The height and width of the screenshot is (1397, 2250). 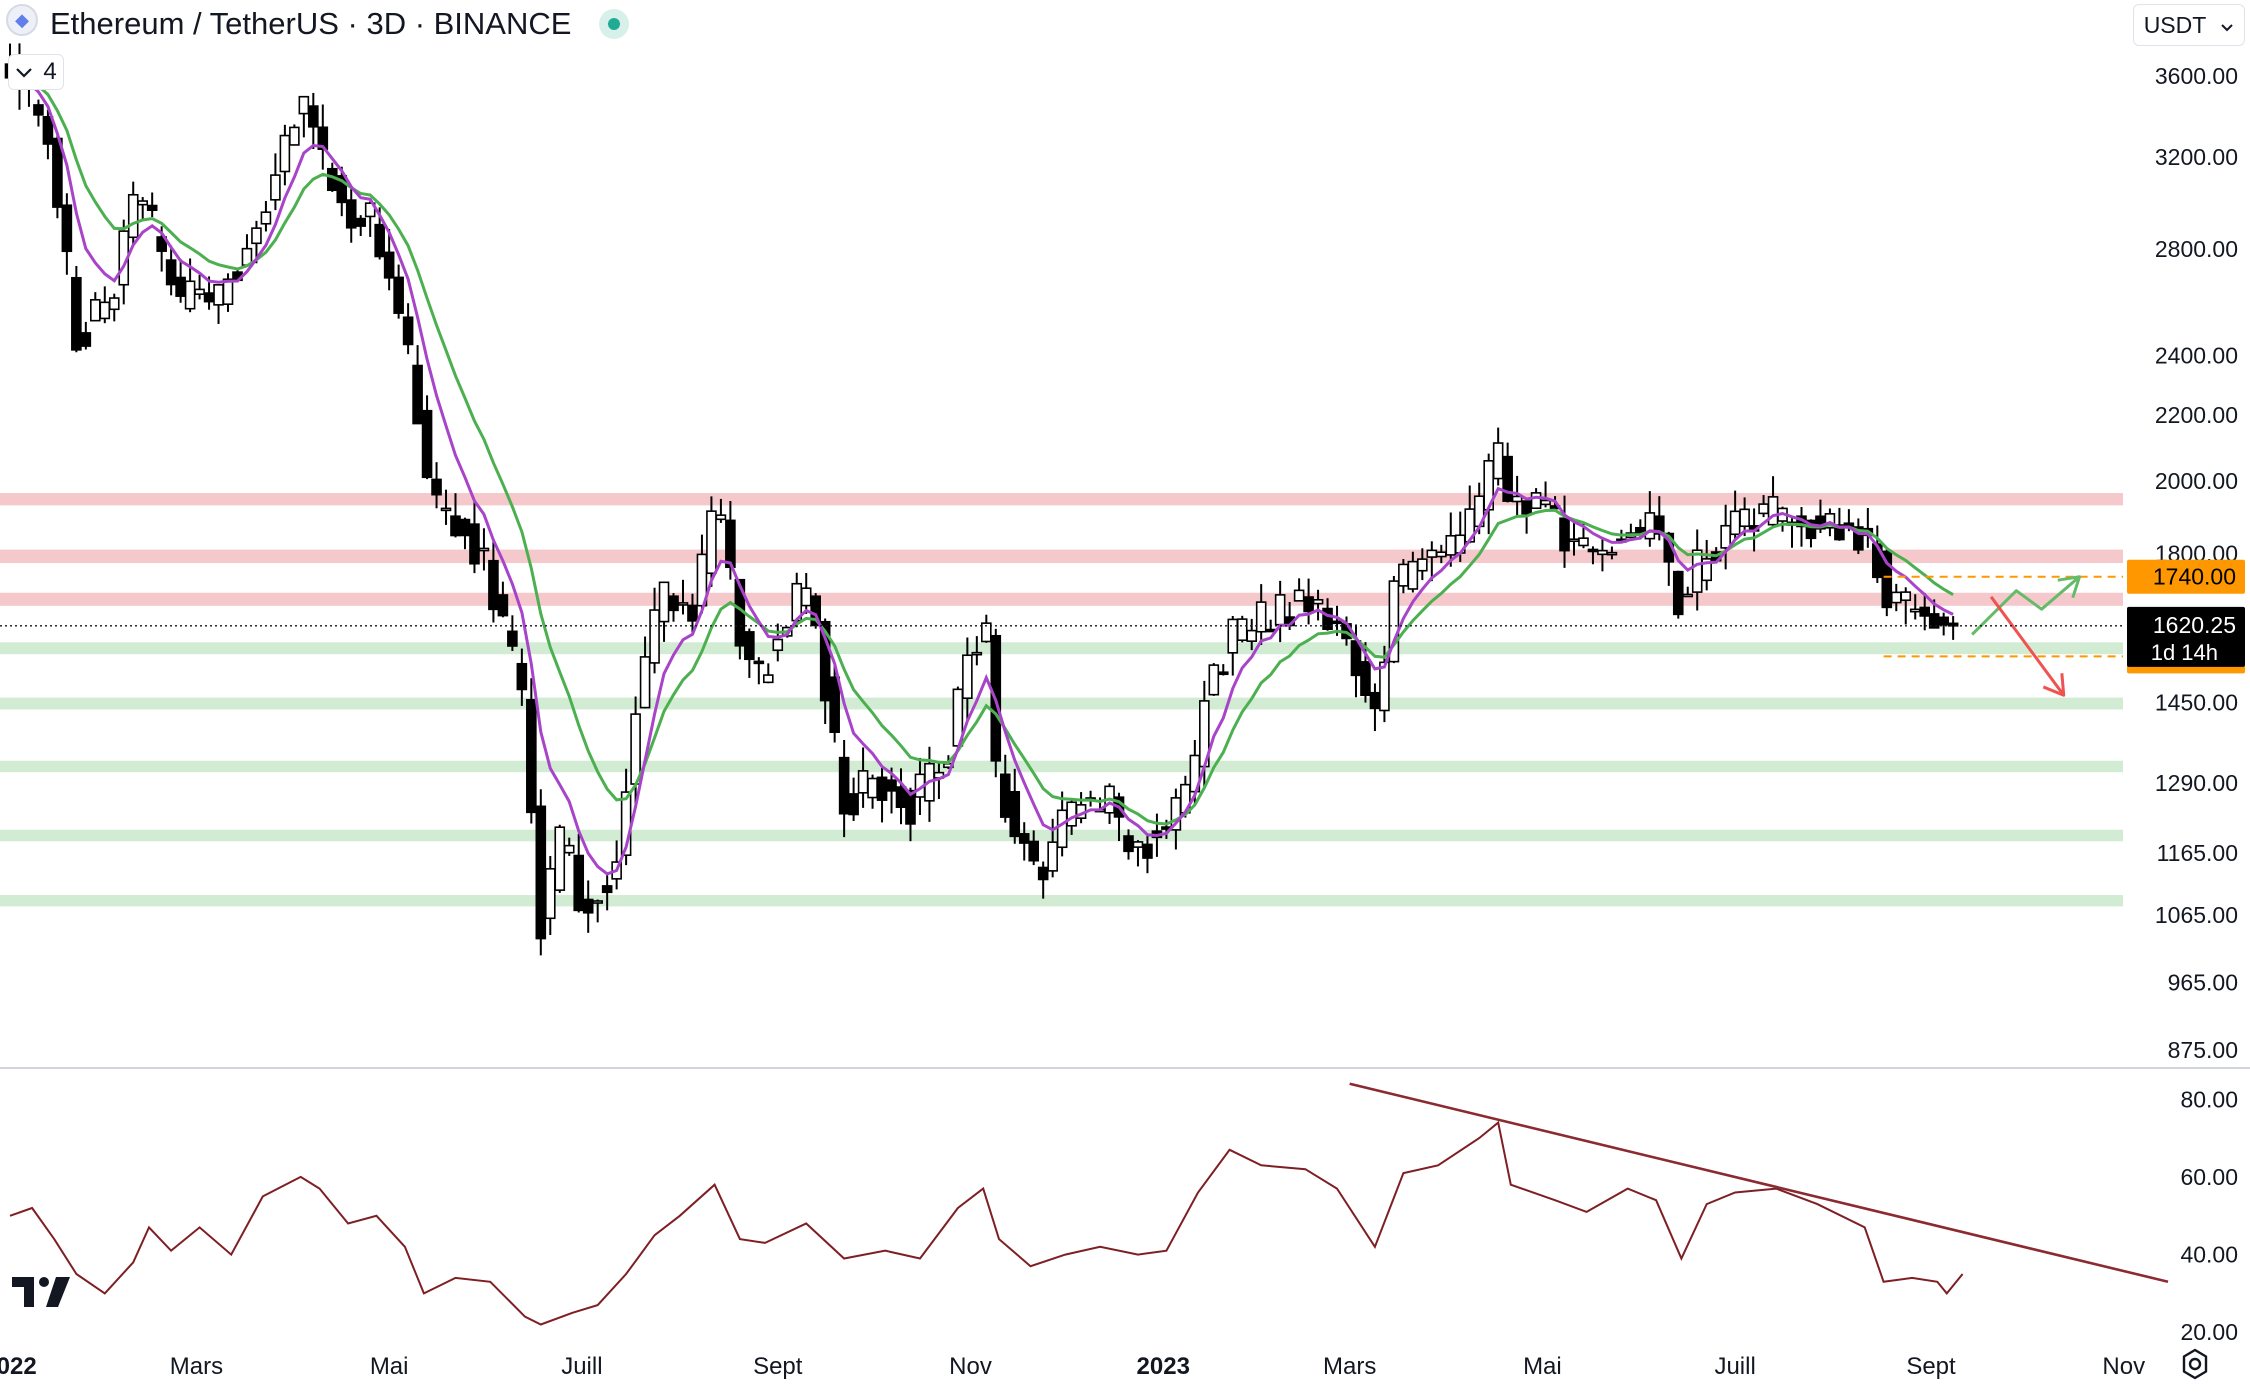 I want to click on rsi-line, so click(x=986, y=1223).